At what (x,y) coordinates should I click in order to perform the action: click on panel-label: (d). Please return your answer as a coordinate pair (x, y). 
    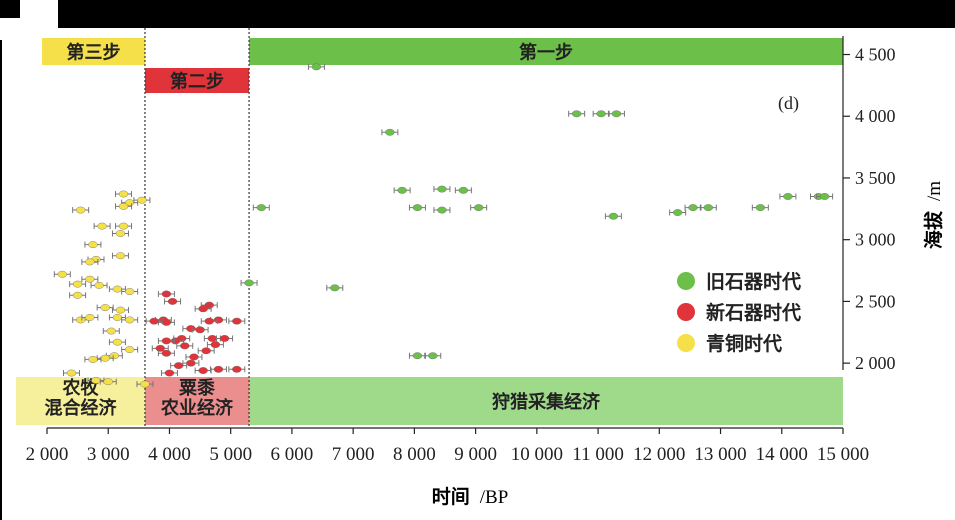
    Looking at the image, I should click on (788, 103).